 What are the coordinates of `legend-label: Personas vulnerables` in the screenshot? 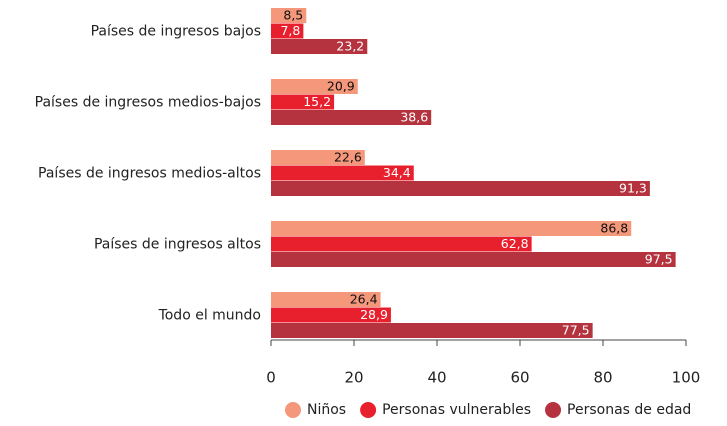 It's located at (456, 410).